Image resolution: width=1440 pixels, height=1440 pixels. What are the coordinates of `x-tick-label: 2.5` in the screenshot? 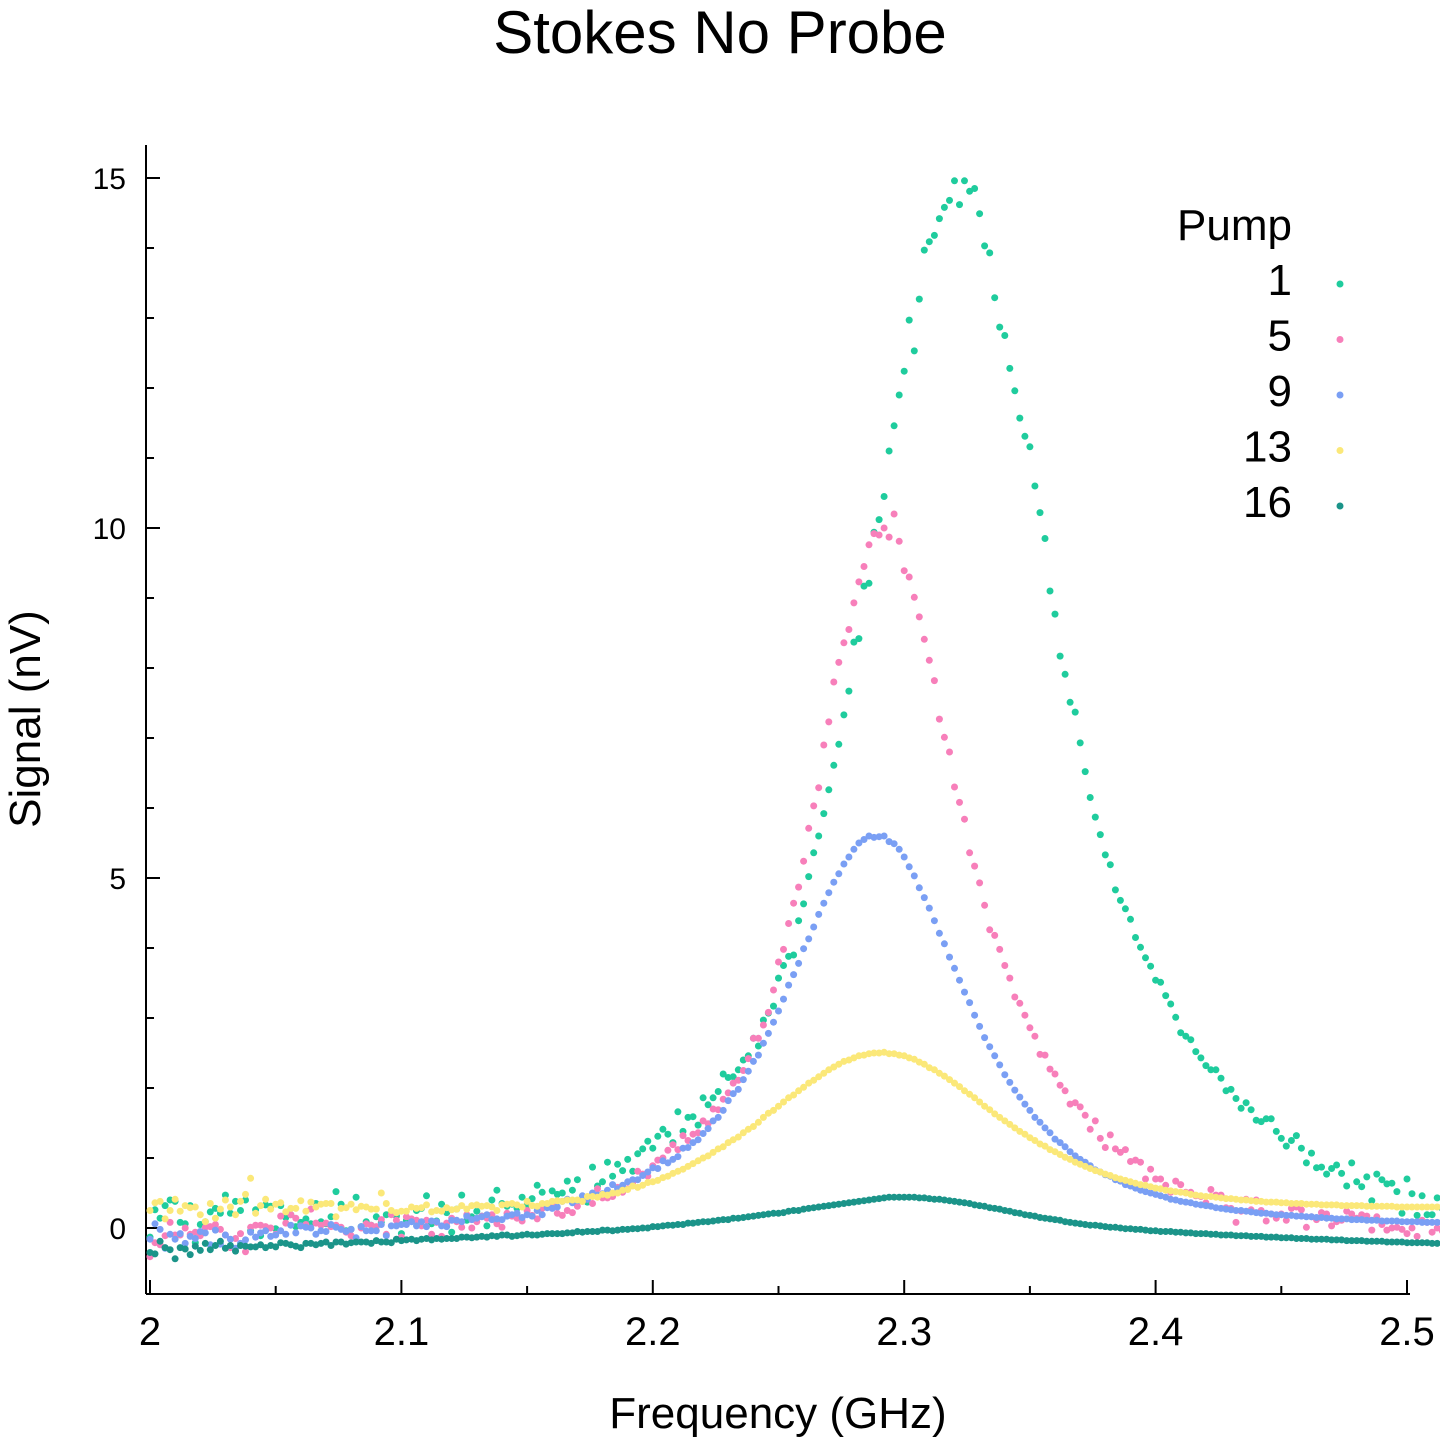 It's located at (1407, 1332).